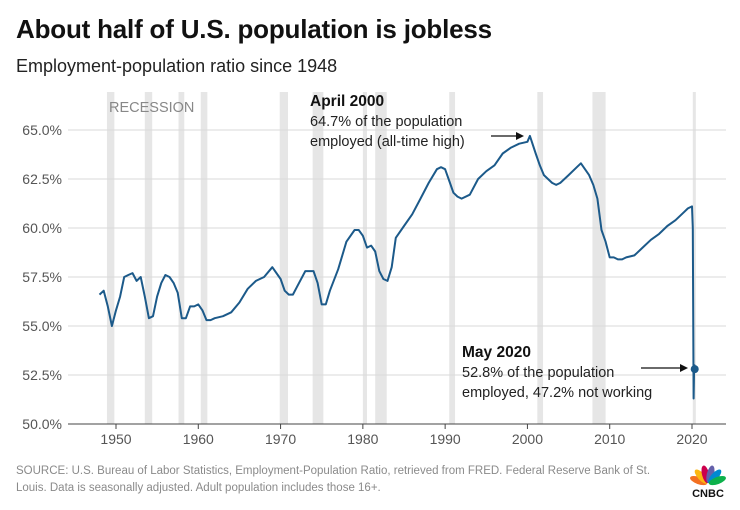 This screenshot has width=740, height=510. I want to click on y-axis: 50.0% 52.5% 55.0% 57.5% 60.0% 62.5% 65.0%, so click(42, 277).